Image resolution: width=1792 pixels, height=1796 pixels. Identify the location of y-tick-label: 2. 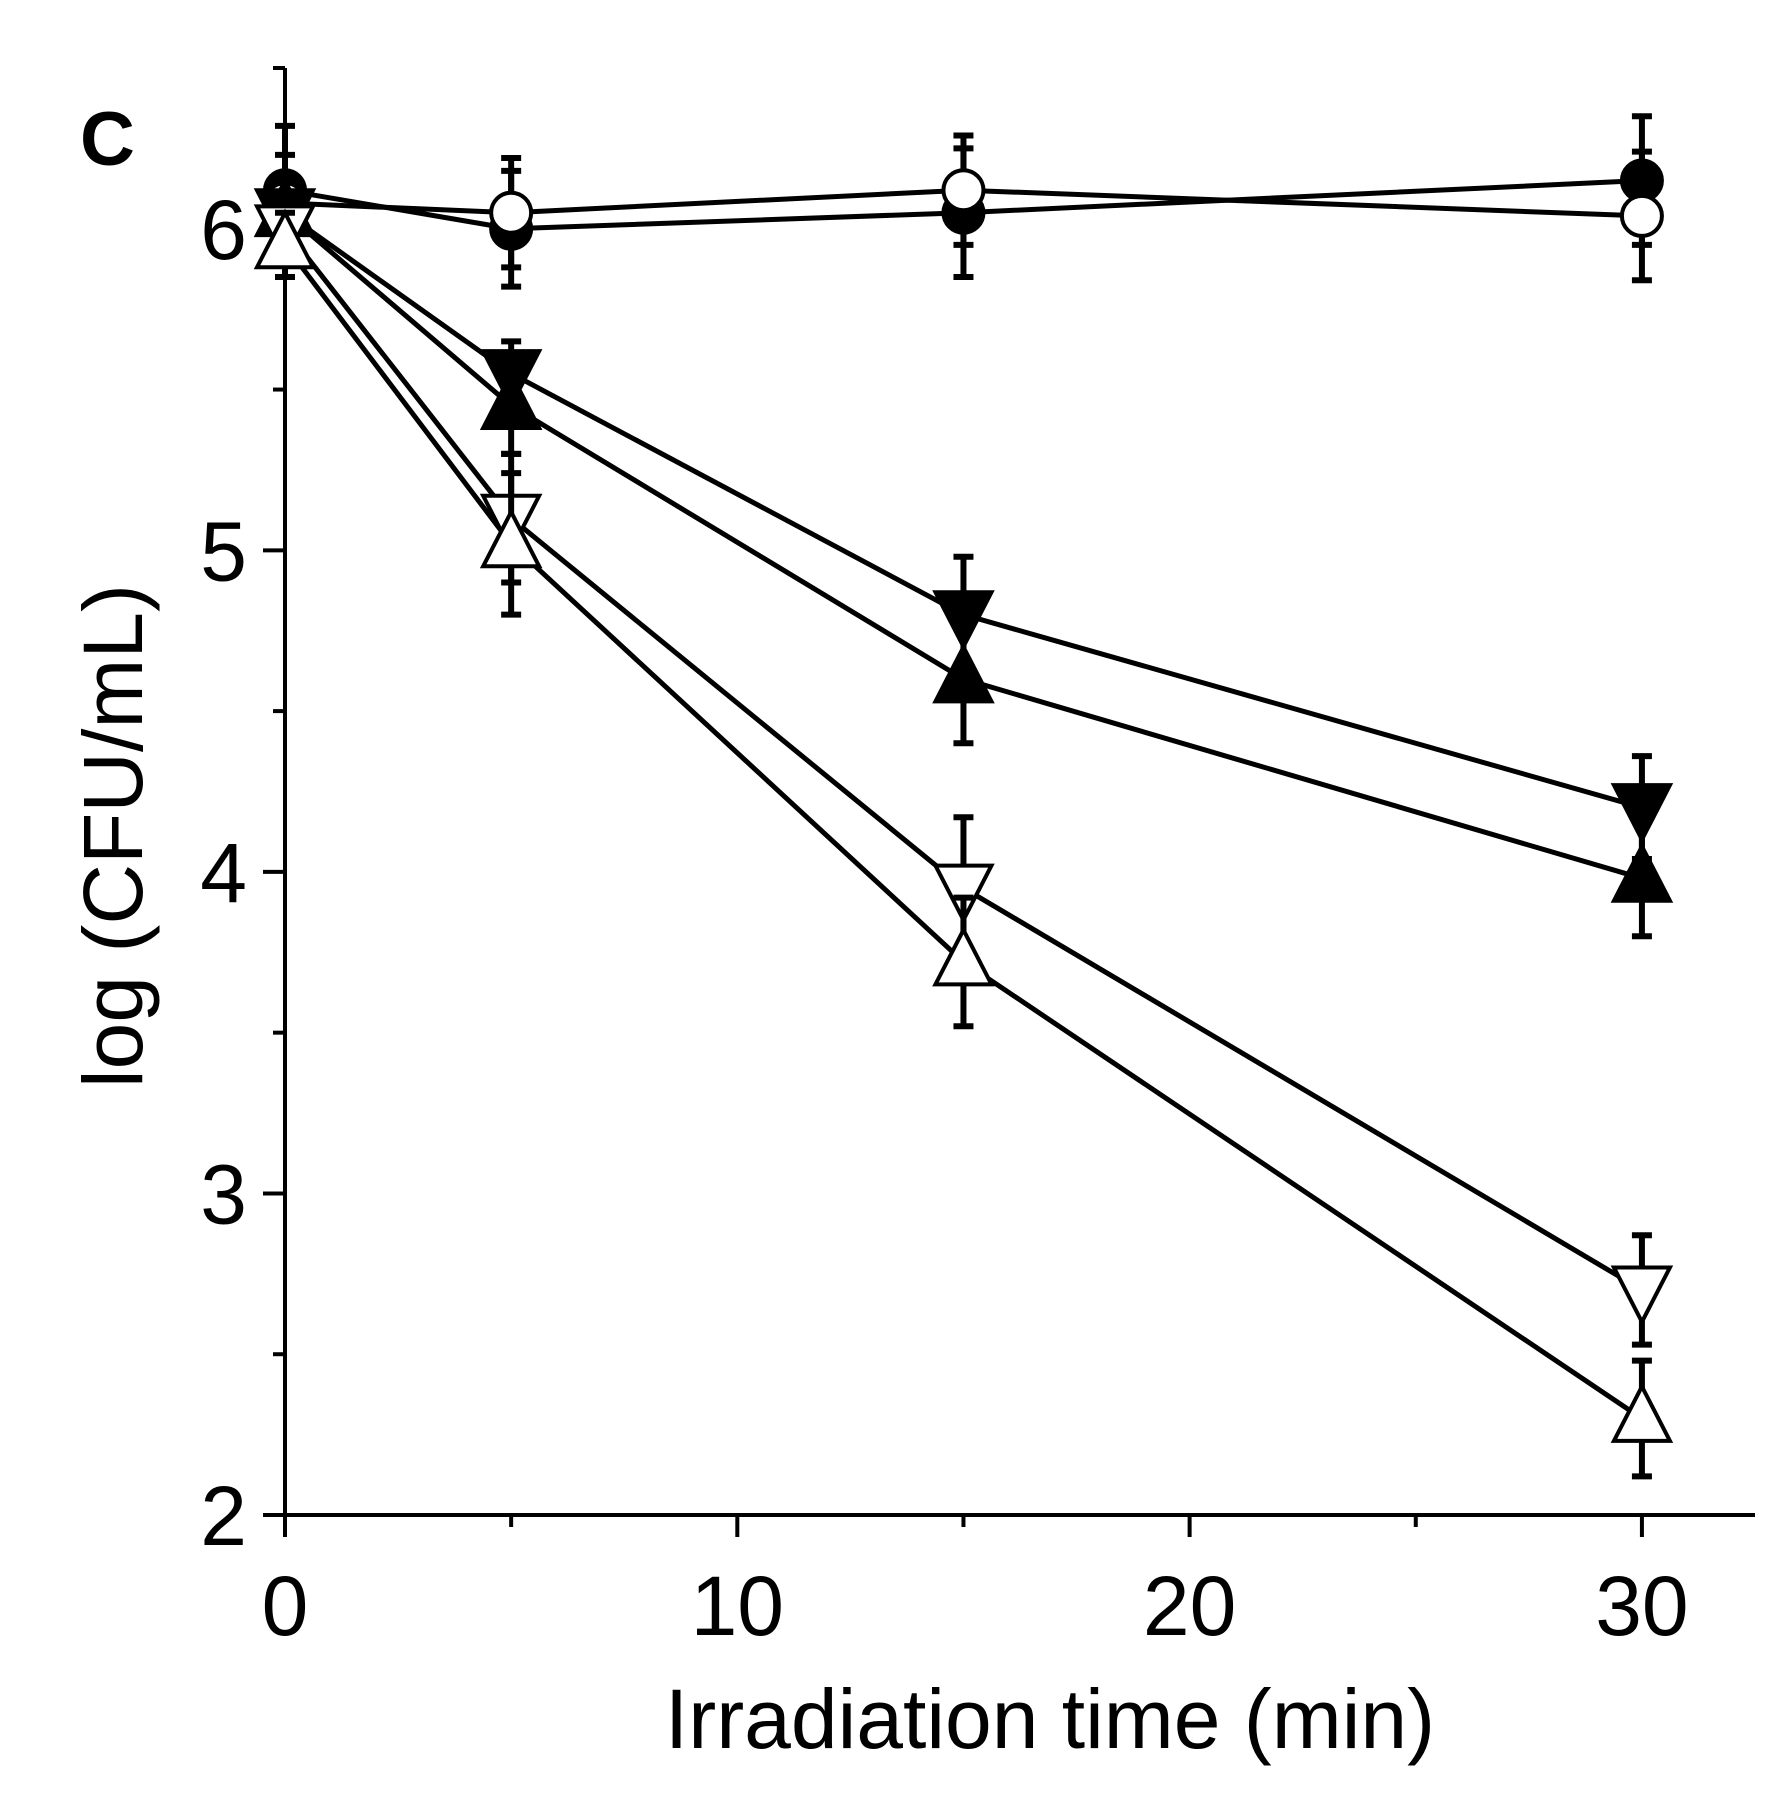
(223, 1516).